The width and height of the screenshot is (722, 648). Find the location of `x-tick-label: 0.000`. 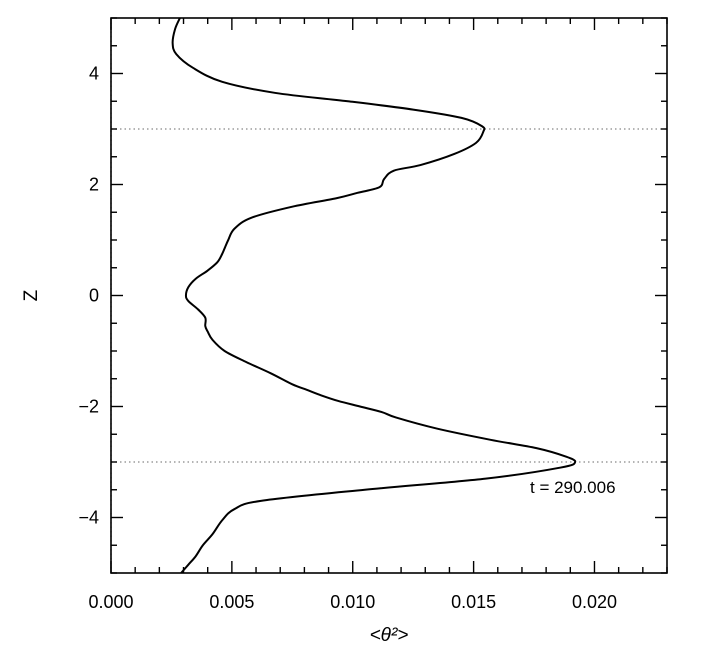

x-tick-label: 0.000 is located at coordinates (110, 602).